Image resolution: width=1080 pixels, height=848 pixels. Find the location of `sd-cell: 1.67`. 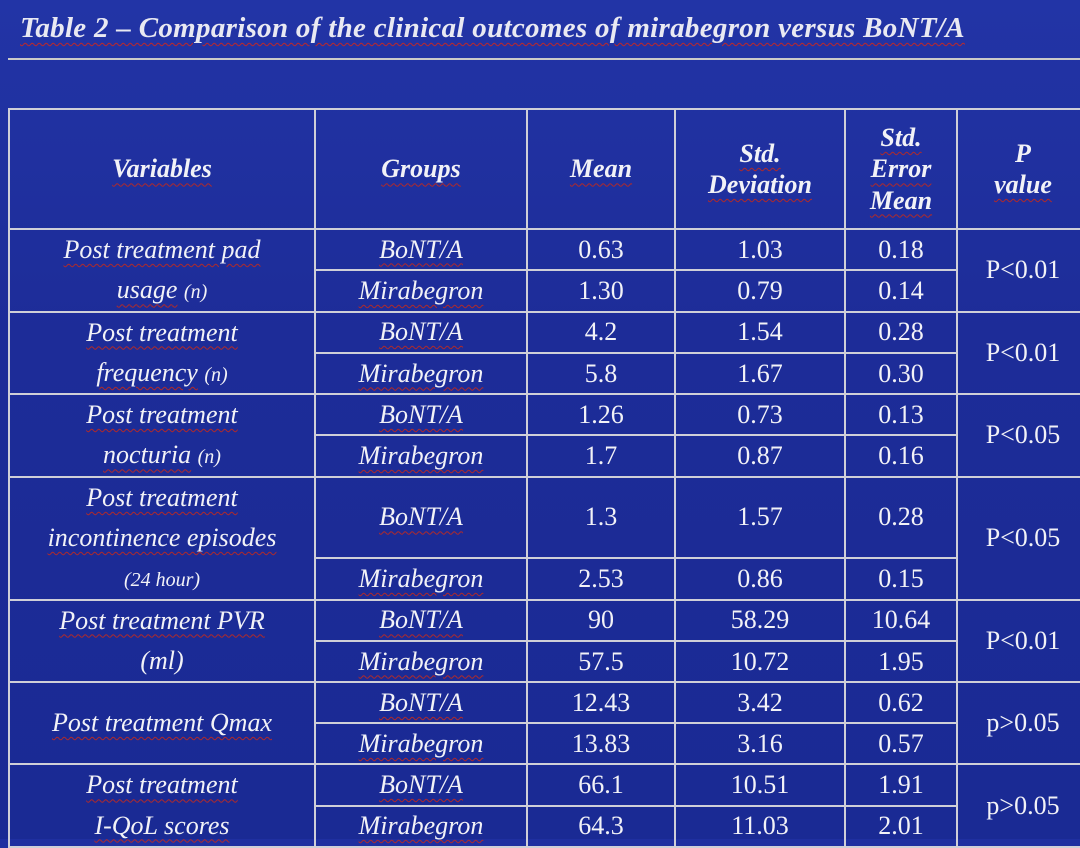

sd-cell: 1.67 is located at coordinates (760, 373).